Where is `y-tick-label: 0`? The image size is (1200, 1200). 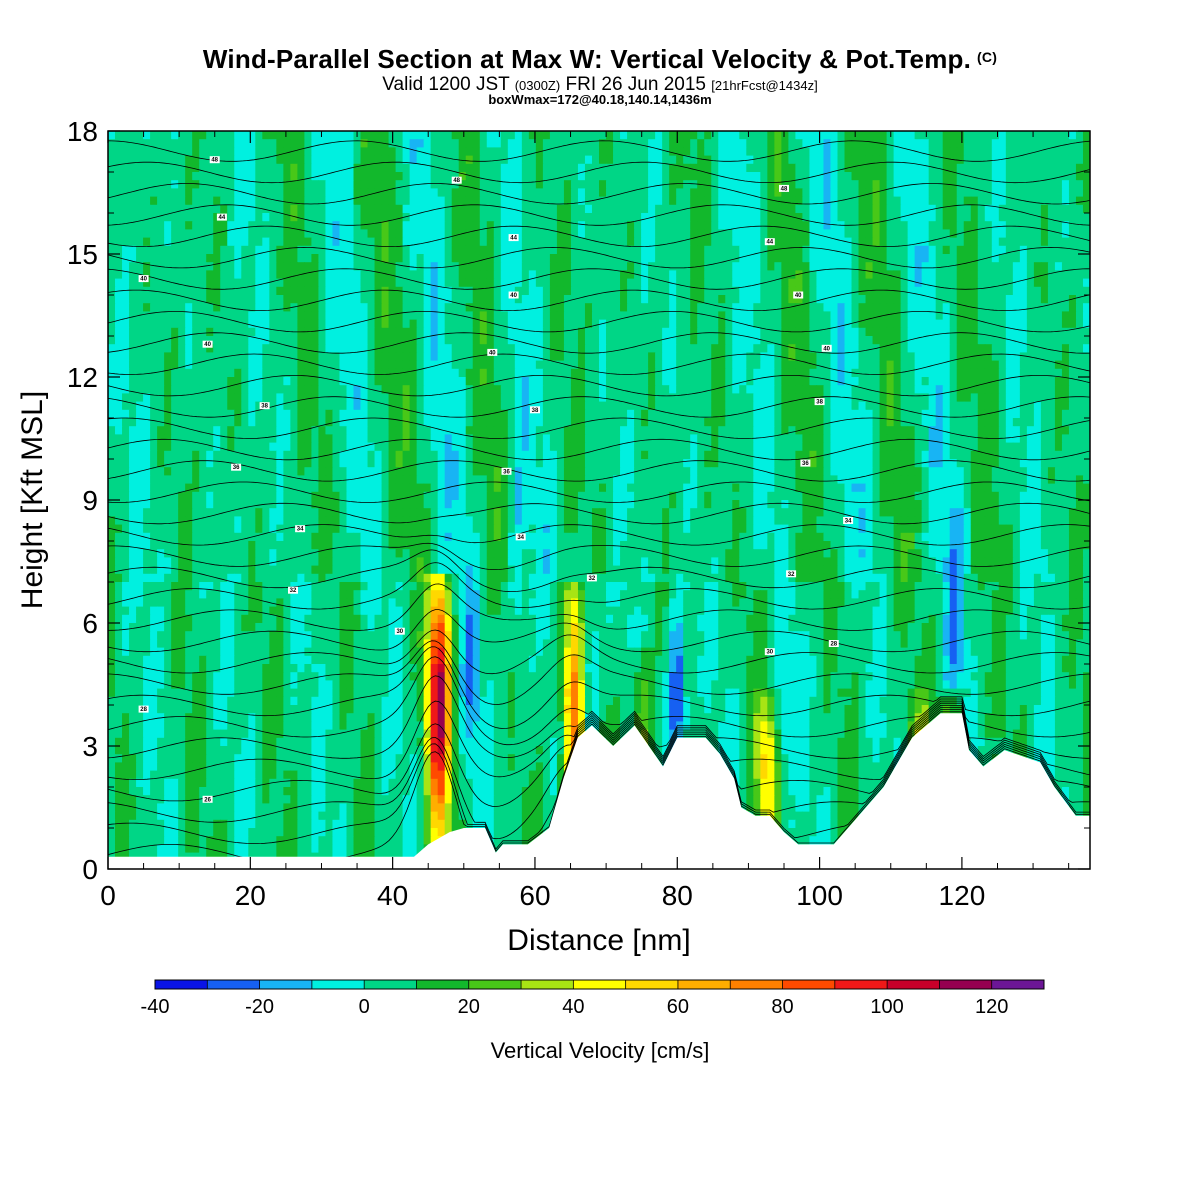
y-tick-label: 0 is located at coordinates (90, 869).